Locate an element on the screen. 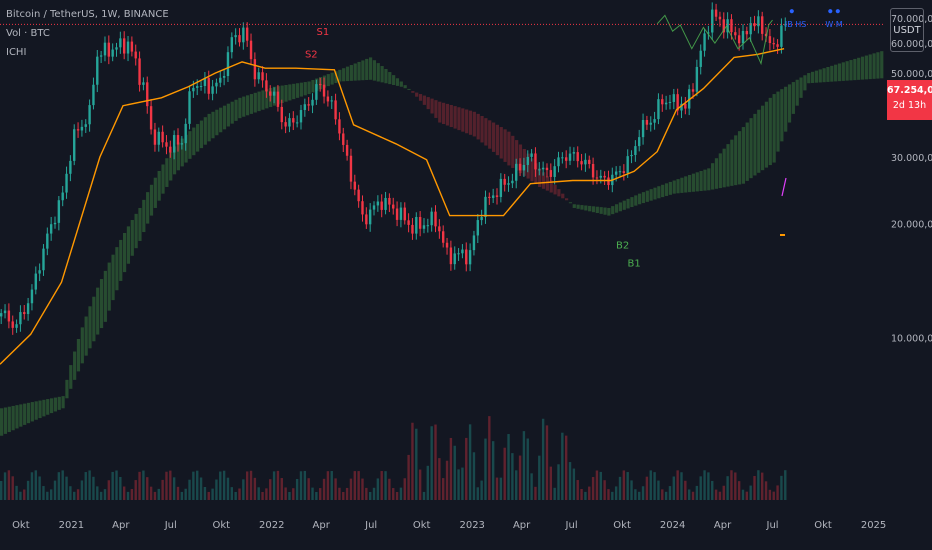 The image size is (932, 550). current-price-badge: 67.254,00 2d 13h is located at coordinates (909, 100).